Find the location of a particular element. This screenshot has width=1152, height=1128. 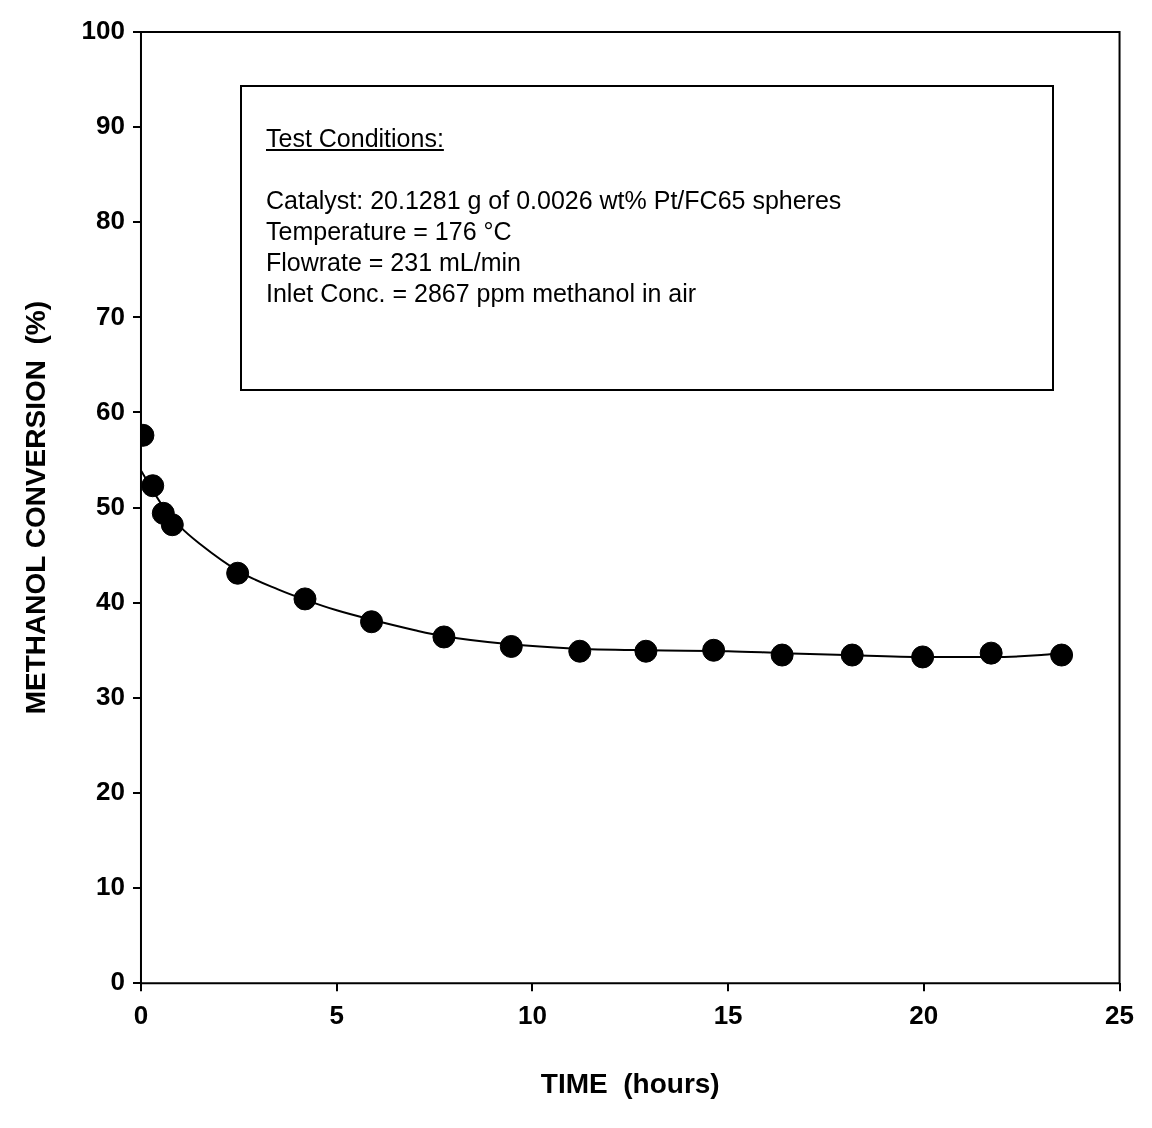

x-axis-title: TIME (hours) is located at coordinates (630, 1083).